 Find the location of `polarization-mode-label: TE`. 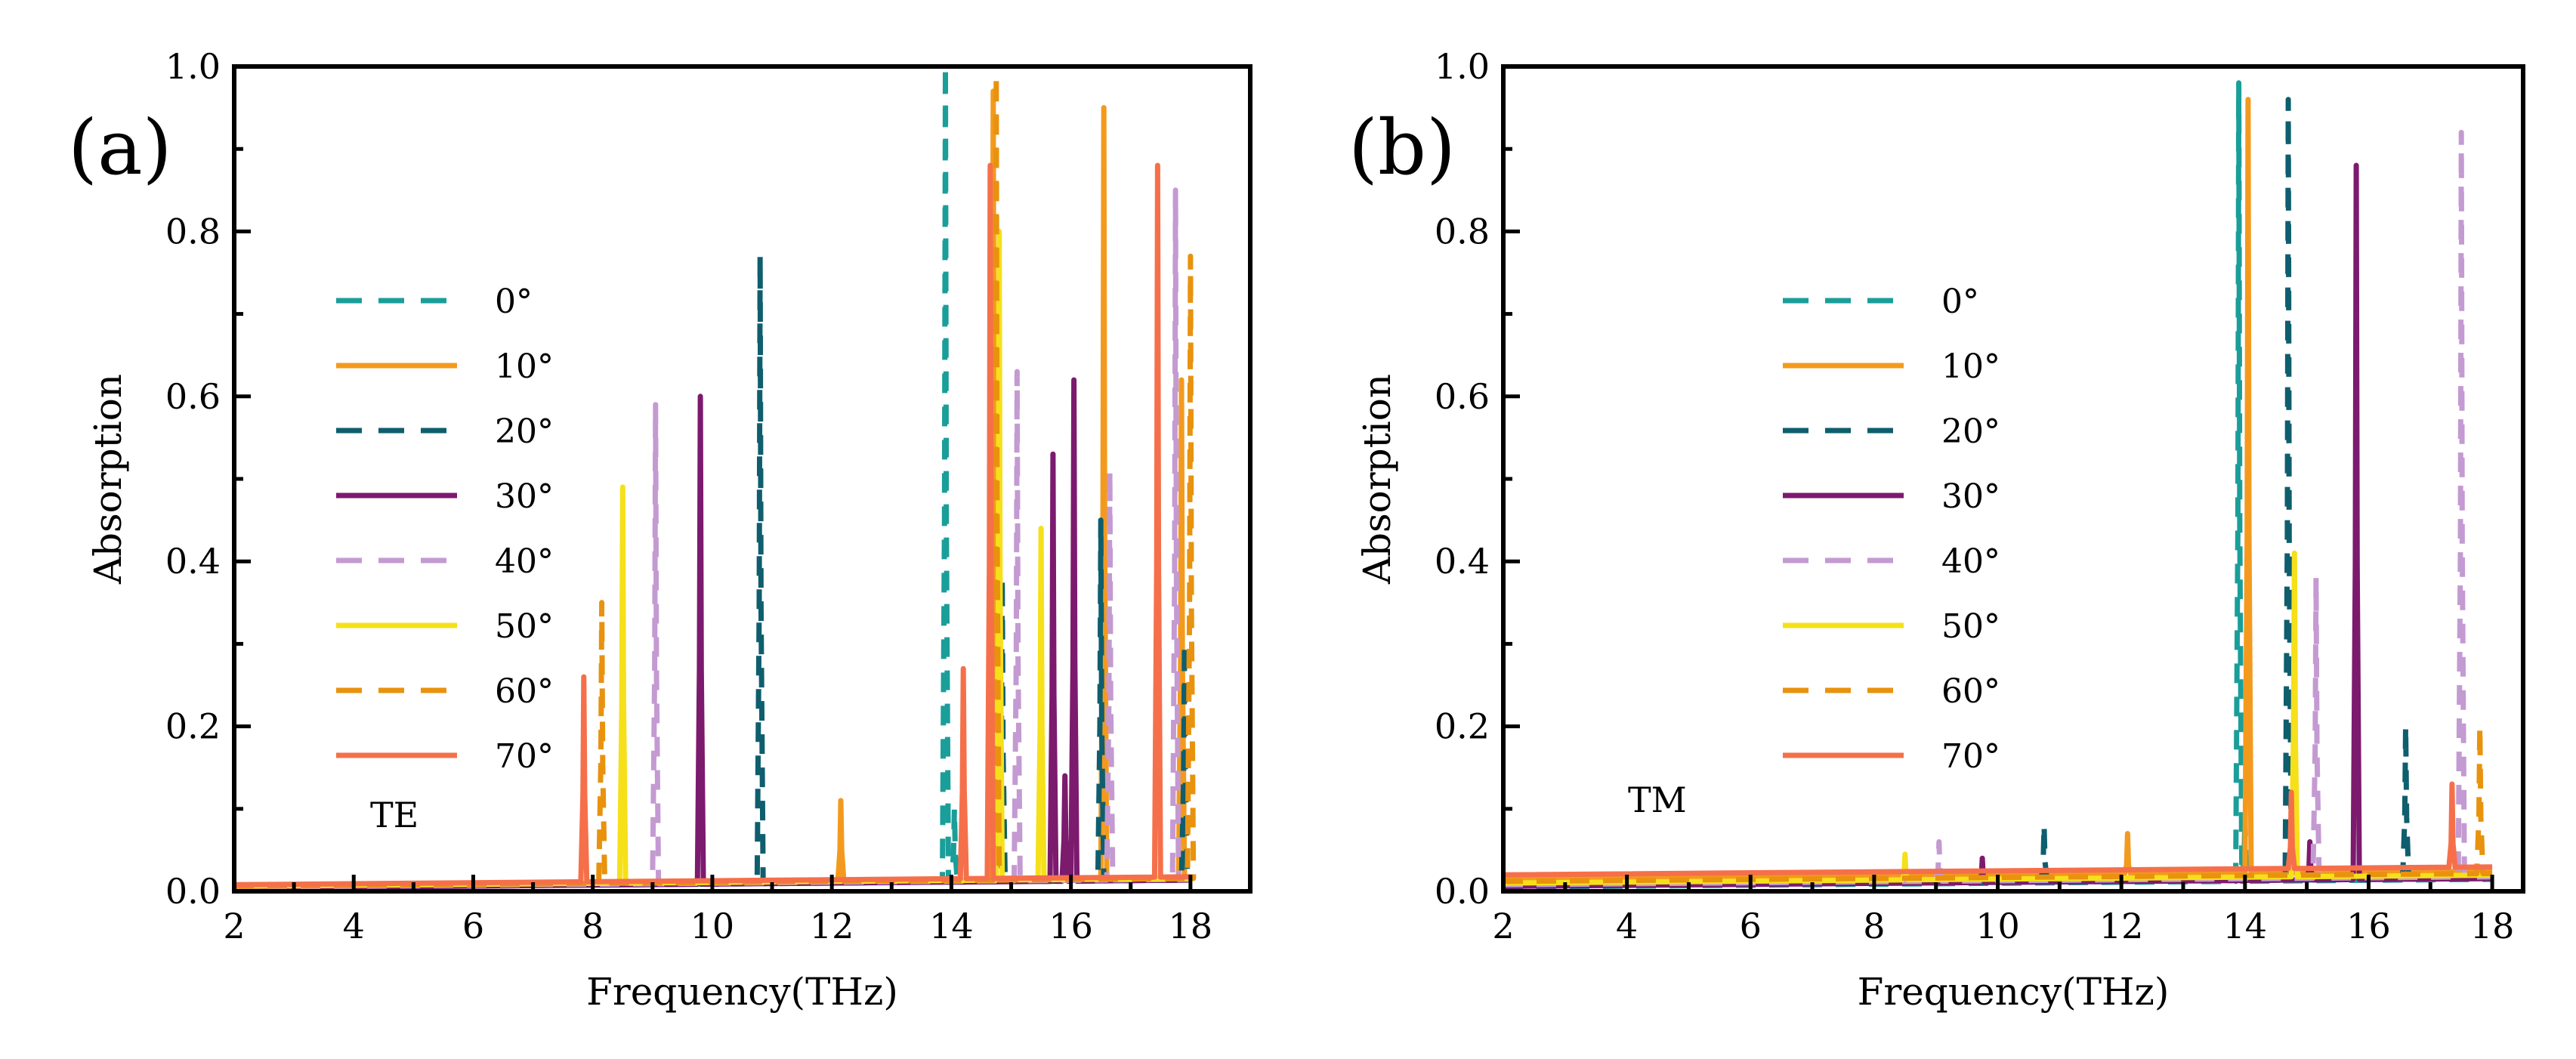

polarization-mode-label: TE is located at coordinates (394, 815).